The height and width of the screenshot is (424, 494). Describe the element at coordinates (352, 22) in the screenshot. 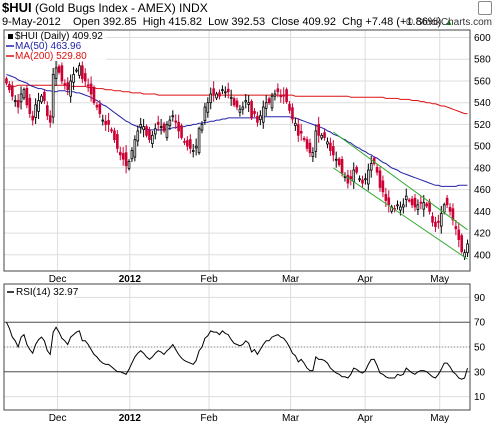

I see `change-label: Chg` at that location.